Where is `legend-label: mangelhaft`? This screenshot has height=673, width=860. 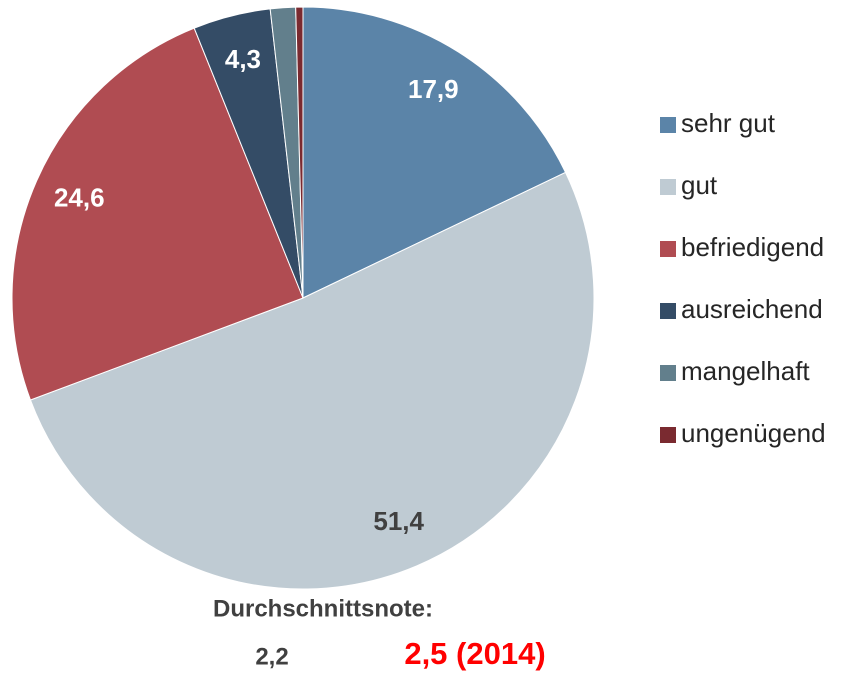
legend-label: mangelhaft is located at coordinates (745, 371).